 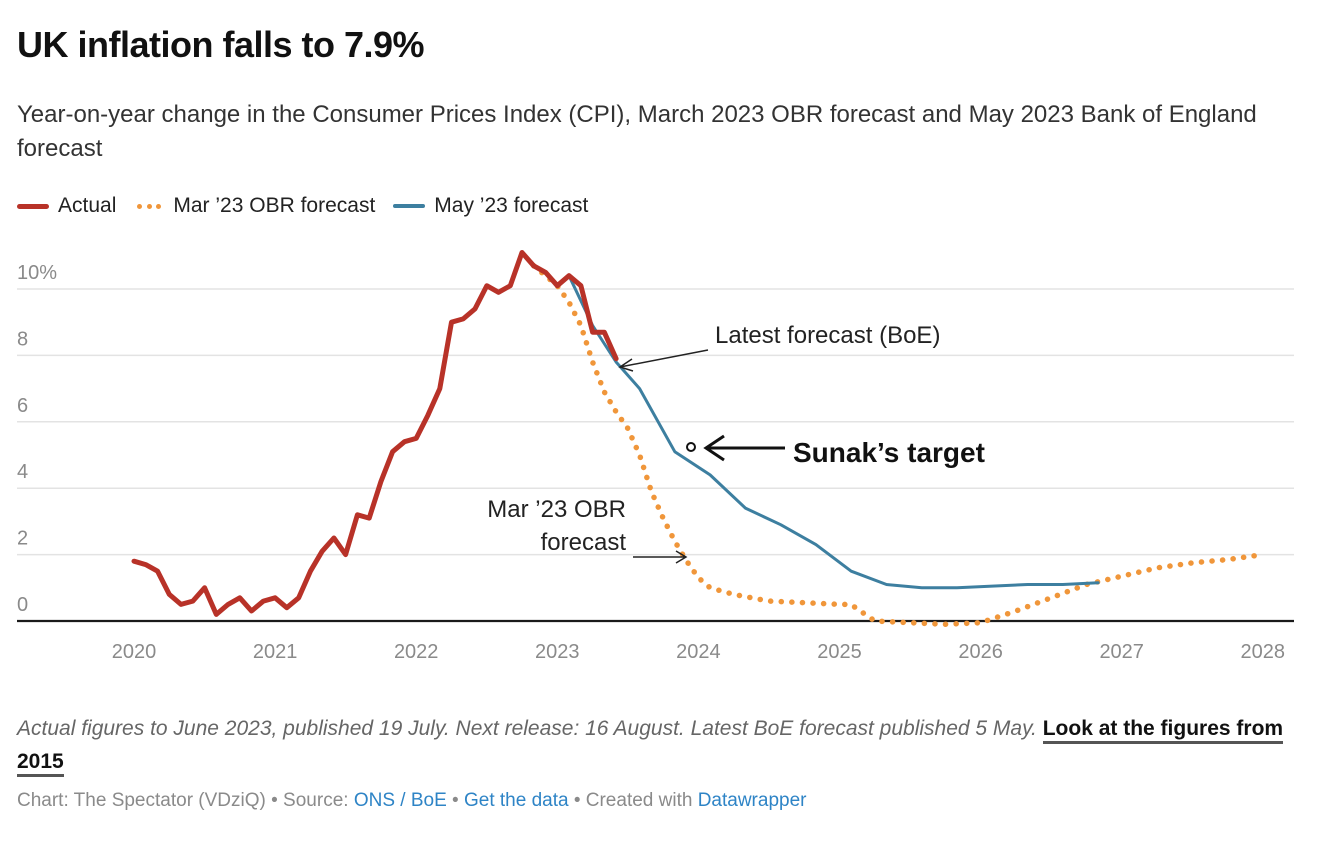 I want to click on figures-from-2015-link: Look at the figures from 2015, so click(x=650, y=747).